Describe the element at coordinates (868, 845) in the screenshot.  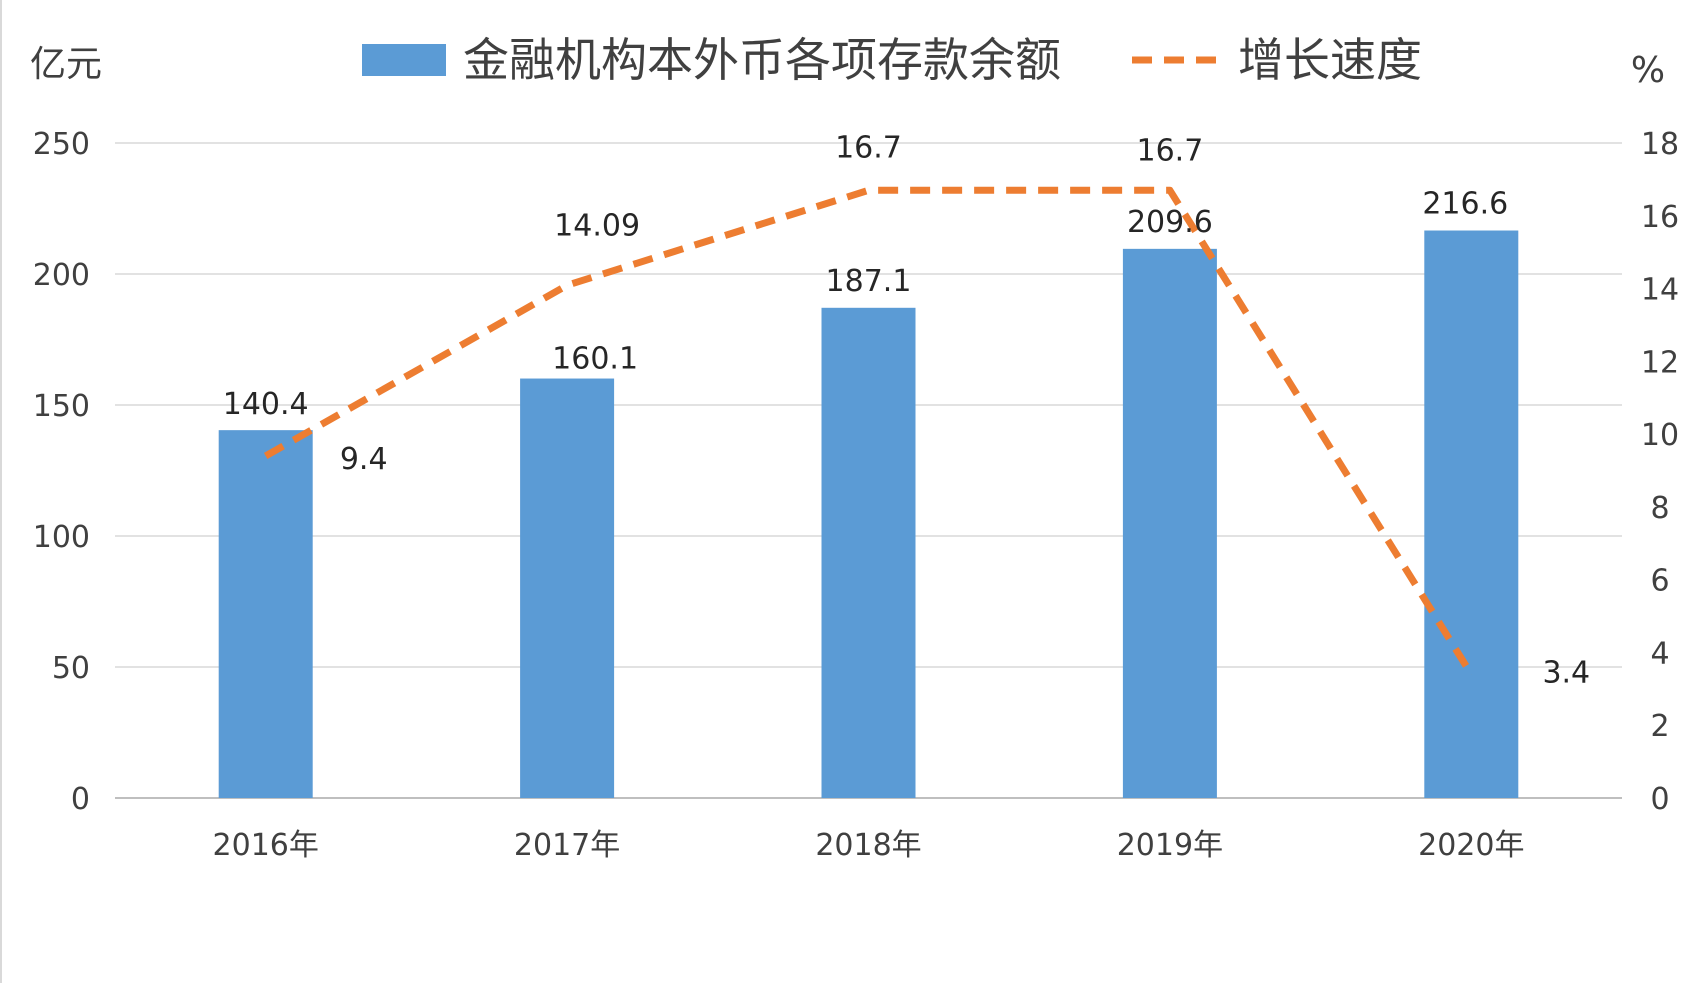
I see `category-label: 2018年` at that location.